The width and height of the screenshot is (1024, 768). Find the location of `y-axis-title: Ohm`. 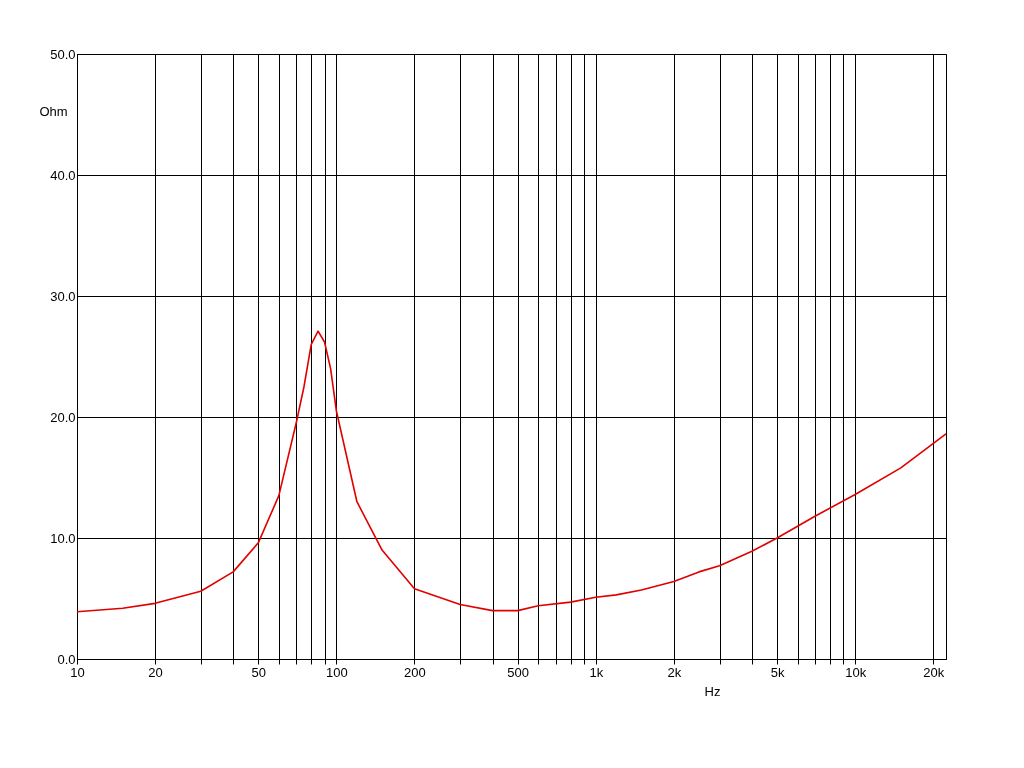

y-axis-title: Ohm is located at coordinates (53, 111).